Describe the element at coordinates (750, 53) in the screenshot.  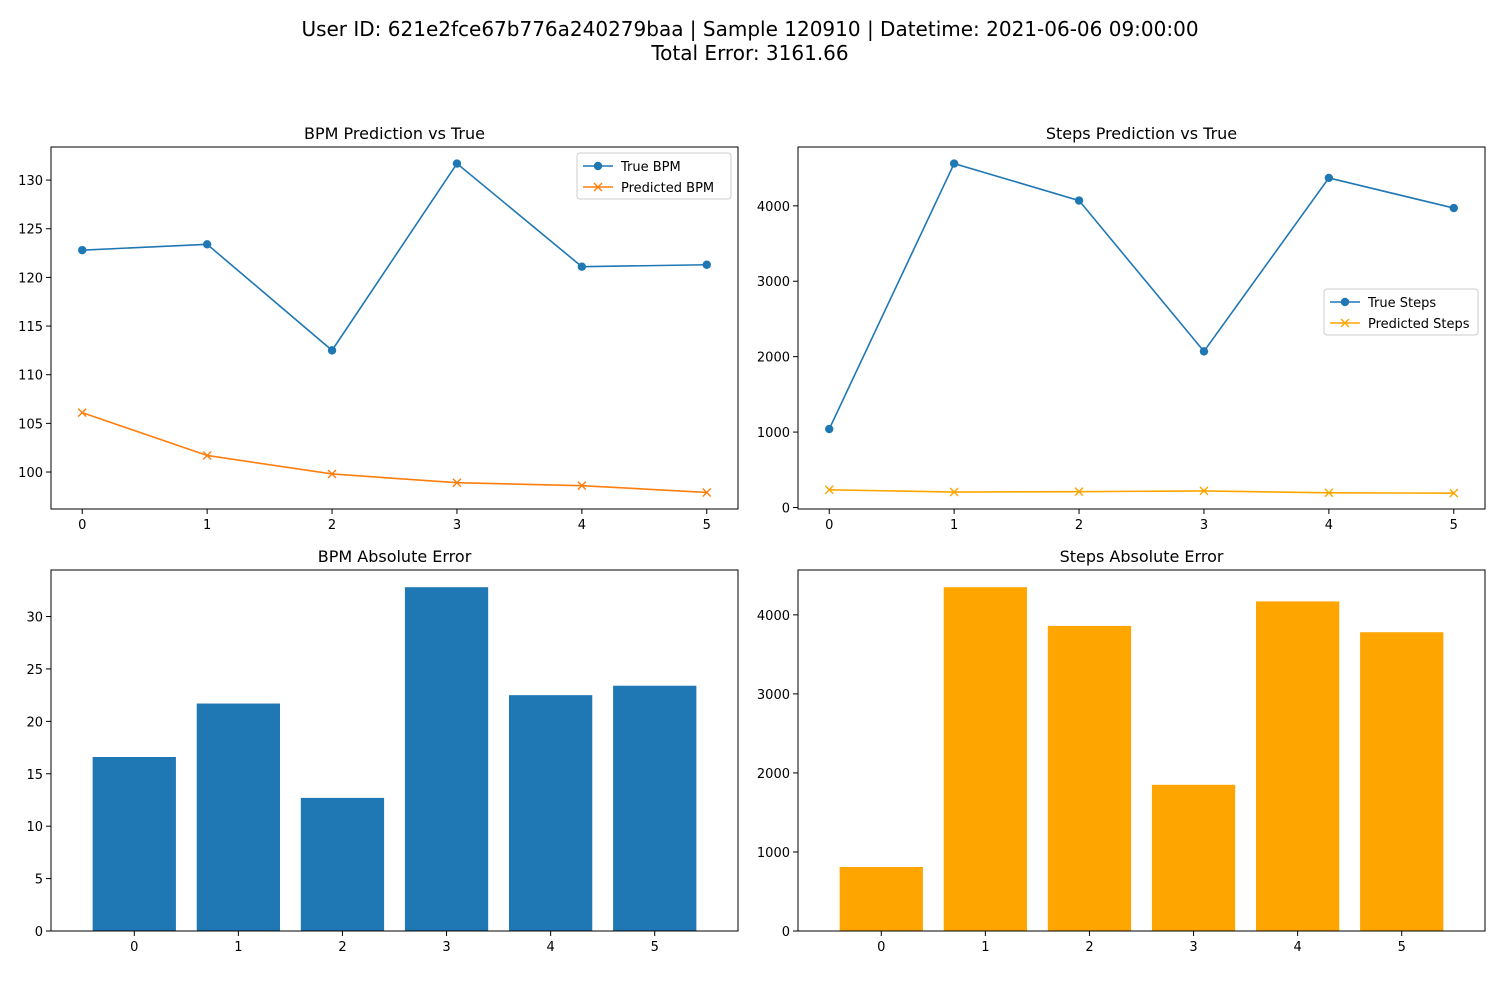
I see `suptitle-line-2: Total Error: 3161.66` at that location.